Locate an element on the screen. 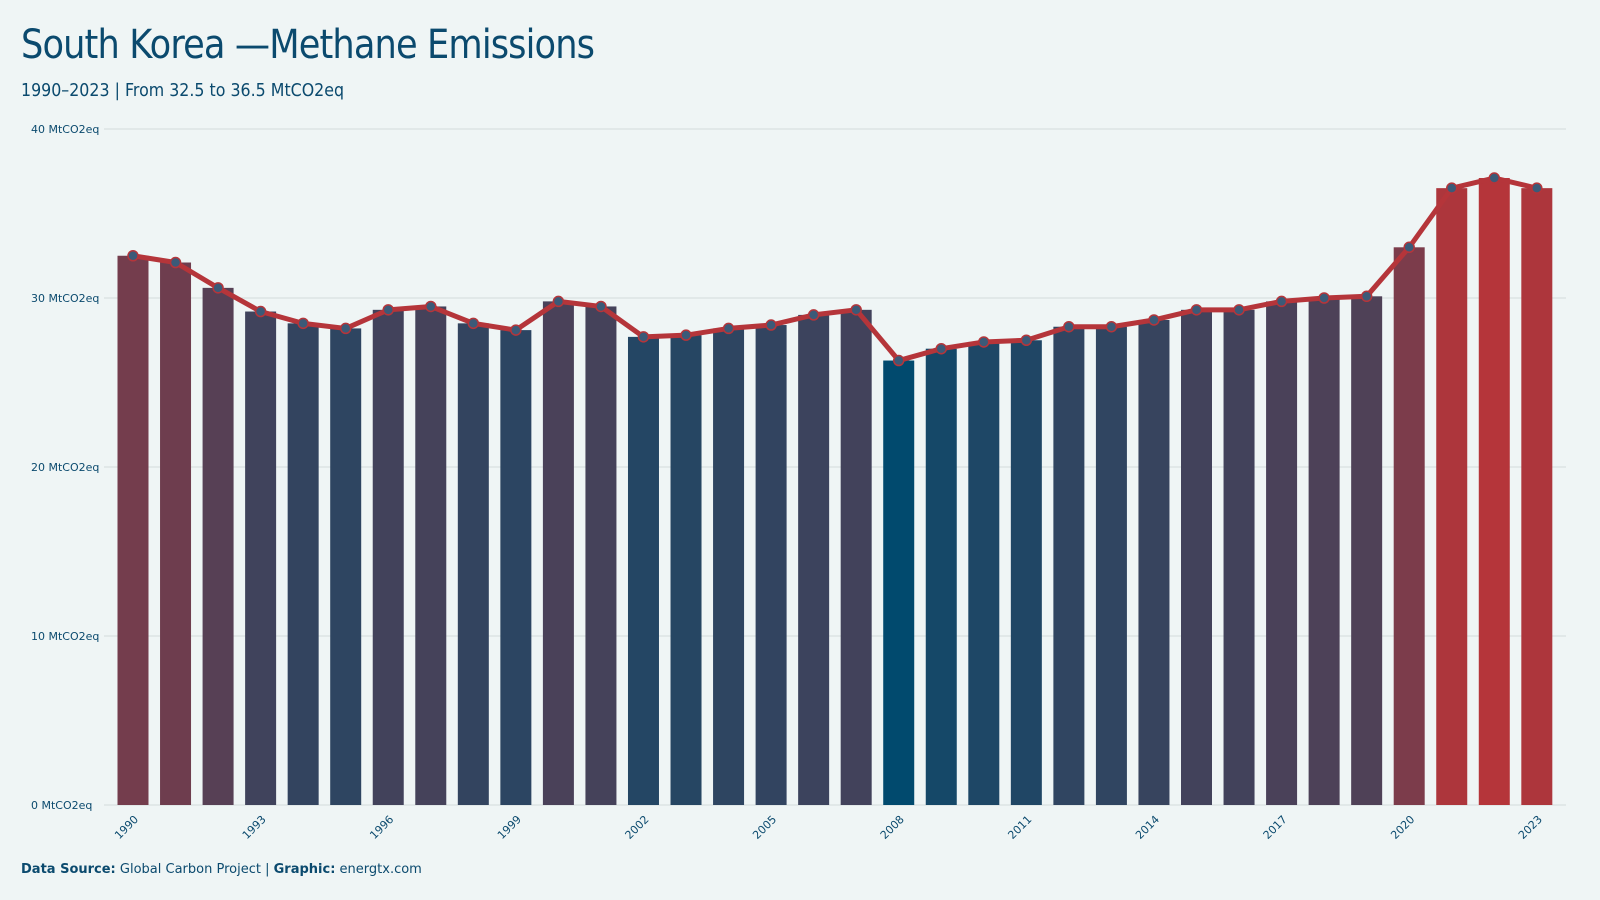 The image size is (1600, 900). x-tick-label: 2011 is located at coordinates (1019, 827).